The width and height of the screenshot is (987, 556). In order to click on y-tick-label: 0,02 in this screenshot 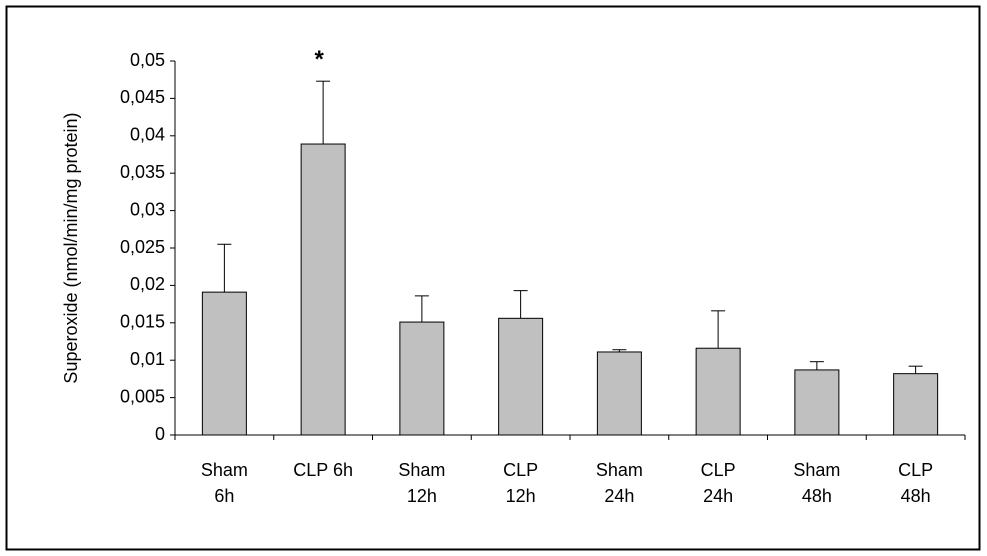, I will do `click(147, 284)`.